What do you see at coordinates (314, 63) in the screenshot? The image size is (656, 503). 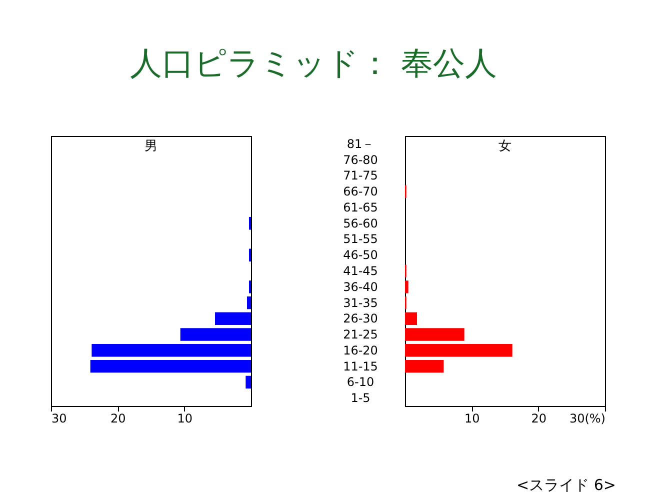 I see `chart-title: 人口ピラミッド： 奉公人` at bounding box center [314, 63].